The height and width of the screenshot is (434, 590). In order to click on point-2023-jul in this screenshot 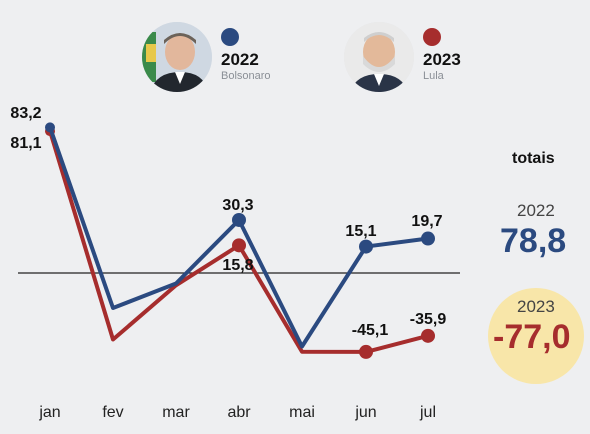, I will do `click(428, 335)`.